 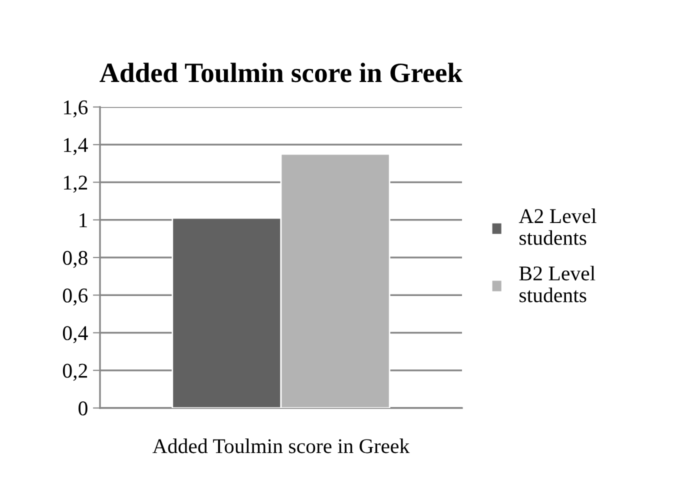 I want to click on text: Added Toulmin score in Greek, so click(x=281, y=446).